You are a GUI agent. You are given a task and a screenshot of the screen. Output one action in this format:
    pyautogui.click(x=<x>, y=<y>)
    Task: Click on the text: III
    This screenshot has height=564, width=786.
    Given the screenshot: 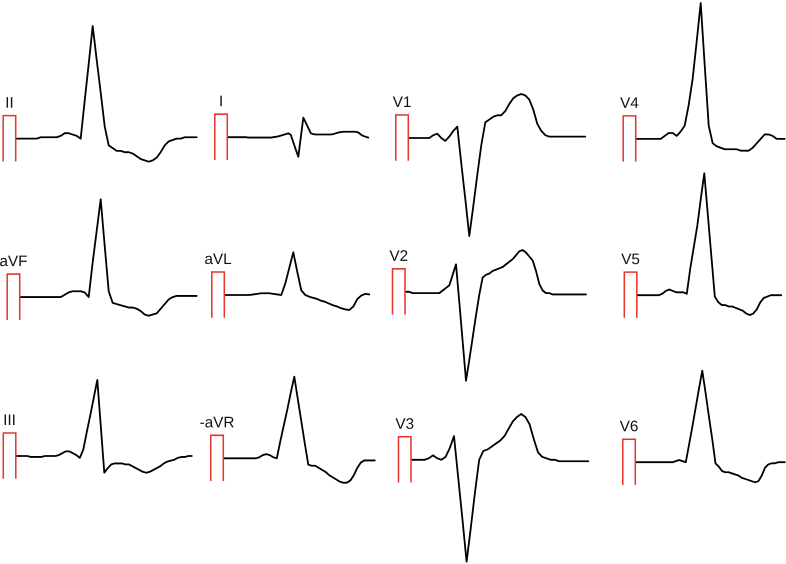 What is the action you would take?
    pyautogui.click(x=9, y=420)
    